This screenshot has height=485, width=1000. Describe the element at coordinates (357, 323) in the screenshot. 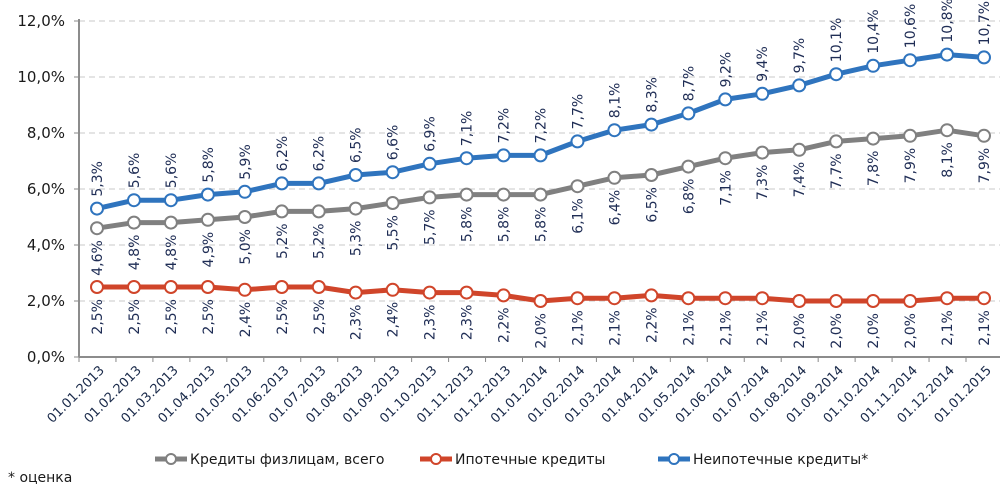

I see `data-label: 2,3%` at that location.